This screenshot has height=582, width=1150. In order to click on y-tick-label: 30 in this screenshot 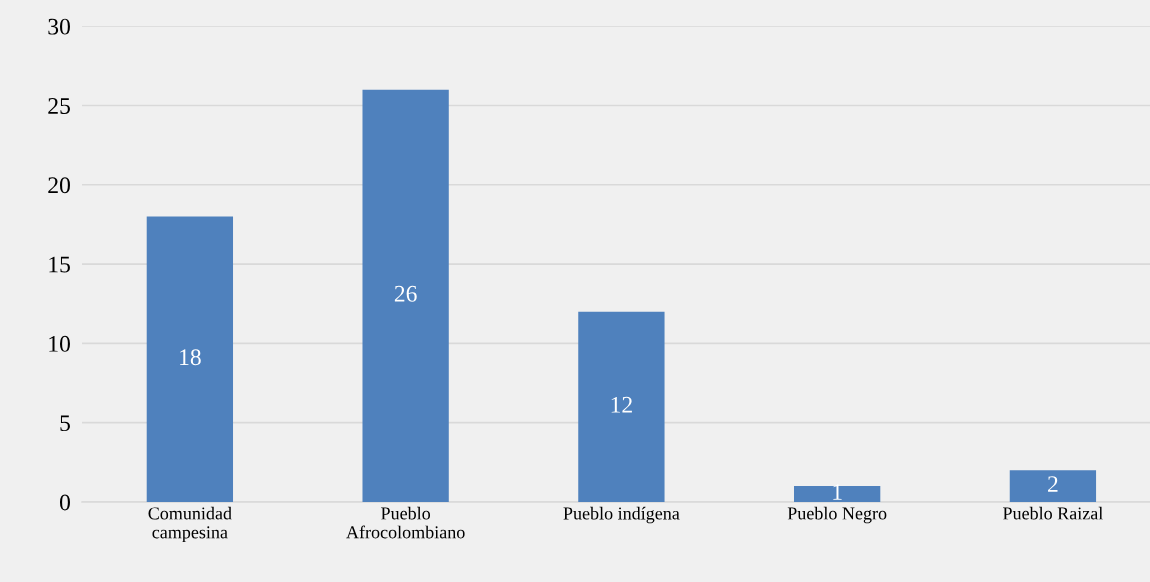, I will do `click(59, 26)`.